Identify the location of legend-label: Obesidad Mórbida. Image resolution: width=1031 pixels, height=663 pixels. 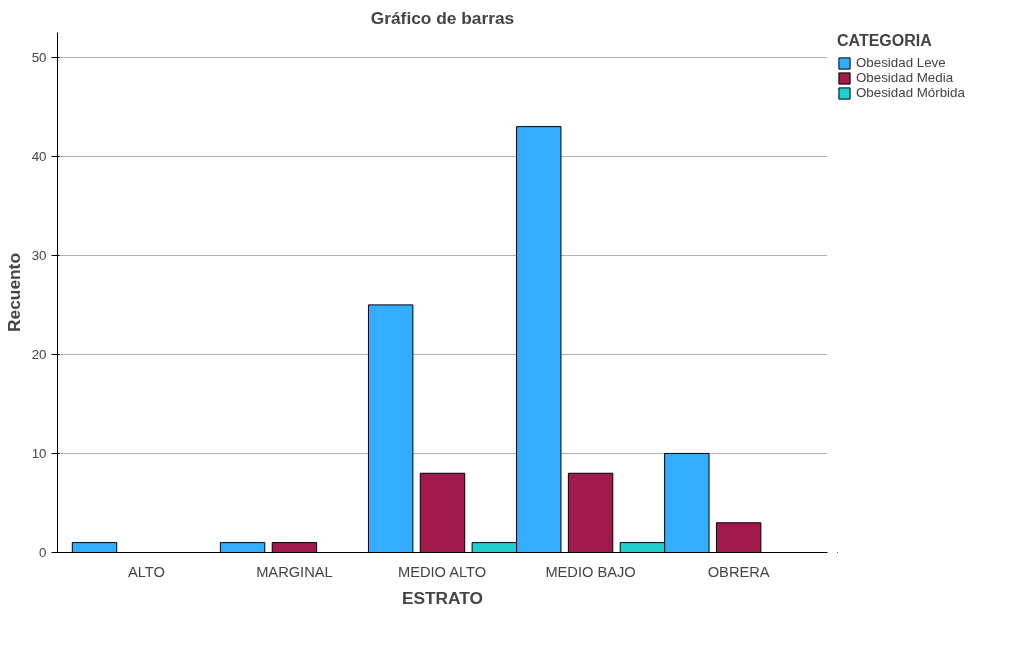
(910, 92).